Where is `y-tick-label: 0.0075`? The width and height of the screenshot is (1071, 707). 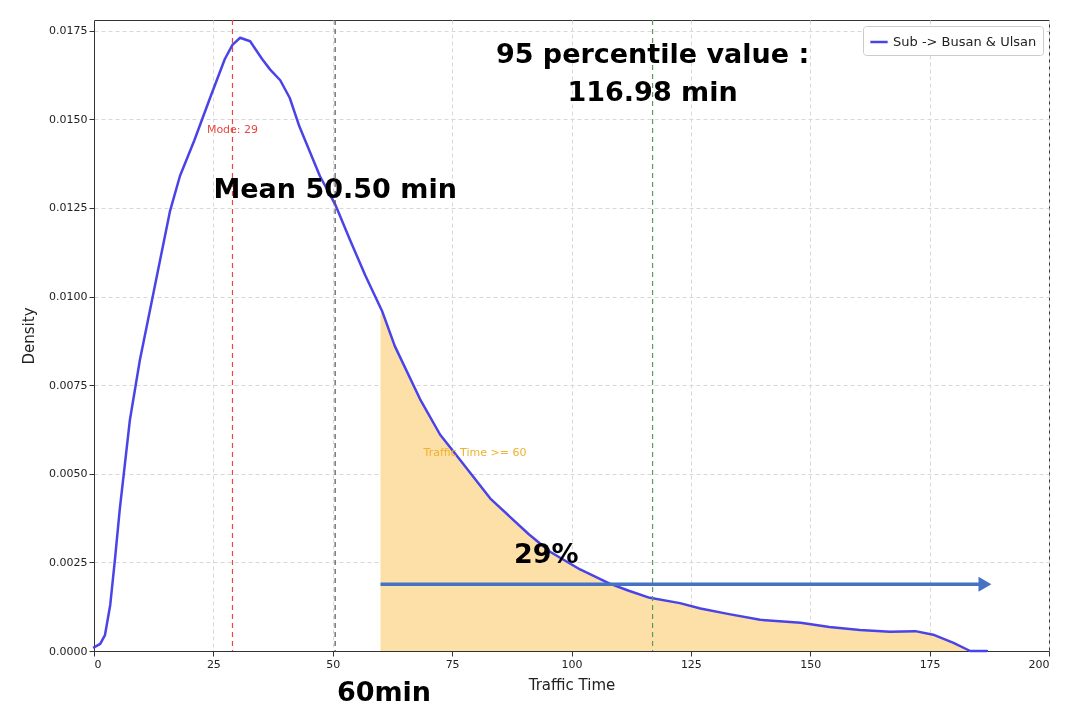
y-tick-label: 0.0075 is located at coordinates (68, 385).